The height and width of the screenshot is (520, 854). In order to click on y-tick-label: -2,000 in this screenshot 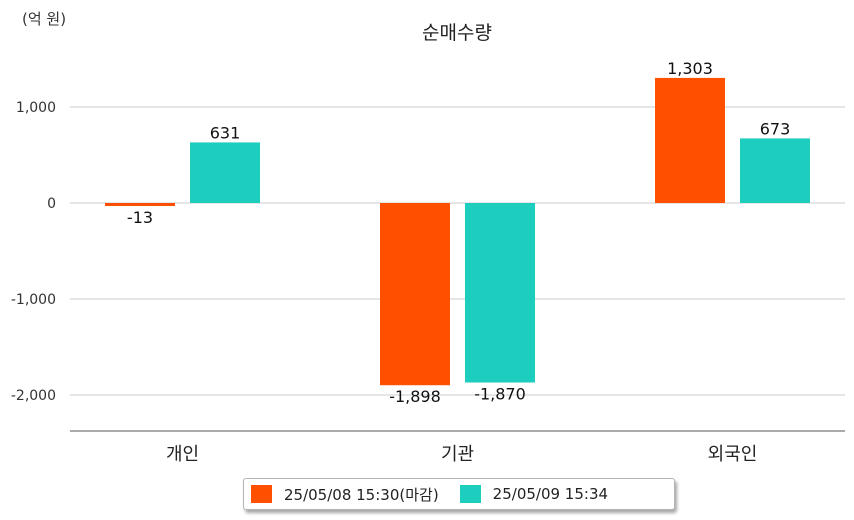, I will do `click(33, 396)`.